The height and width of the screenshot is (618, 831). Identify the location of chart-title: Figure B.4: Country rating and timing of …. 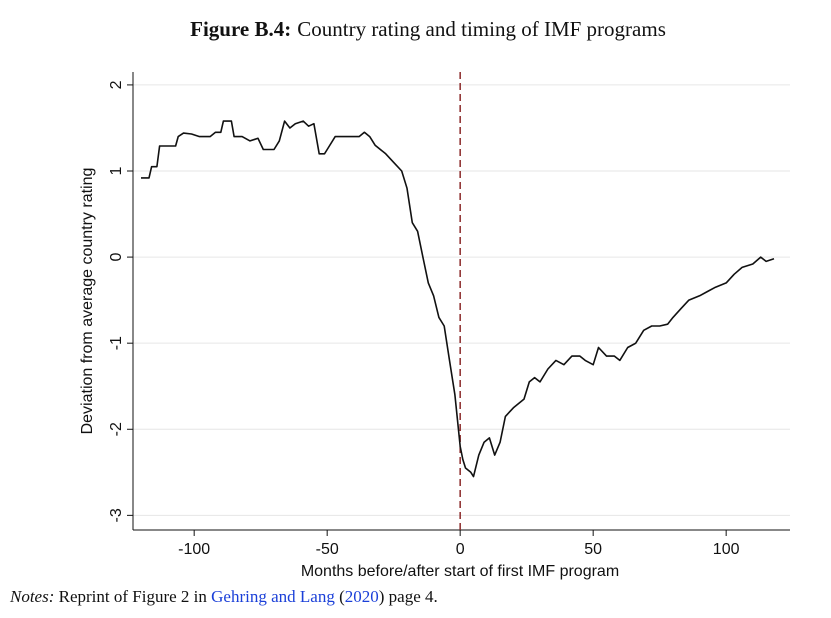
(428, 29).